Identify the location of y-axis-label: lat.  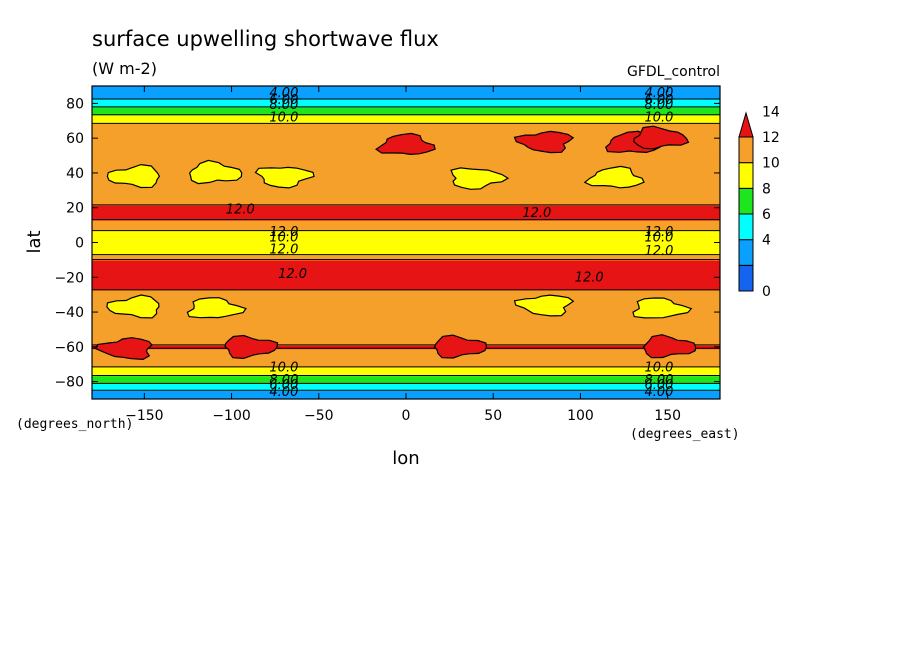
(34, 241).